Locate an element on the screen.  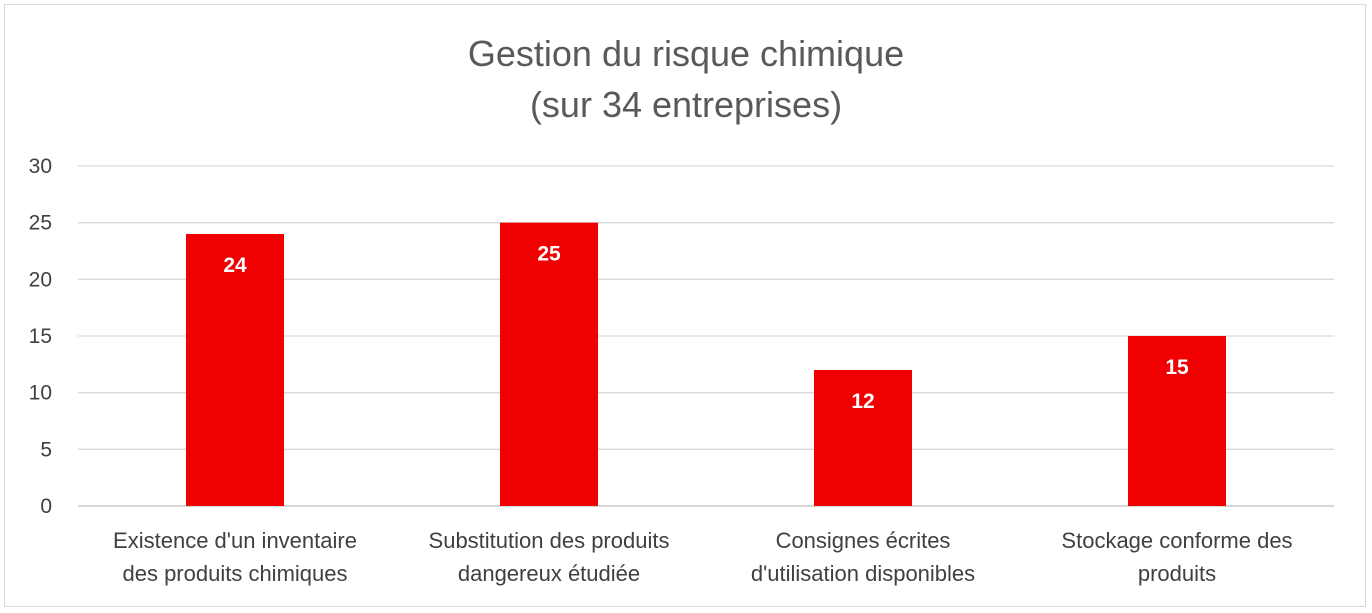
data-label: 15 is located at coordinates (1177, 367).